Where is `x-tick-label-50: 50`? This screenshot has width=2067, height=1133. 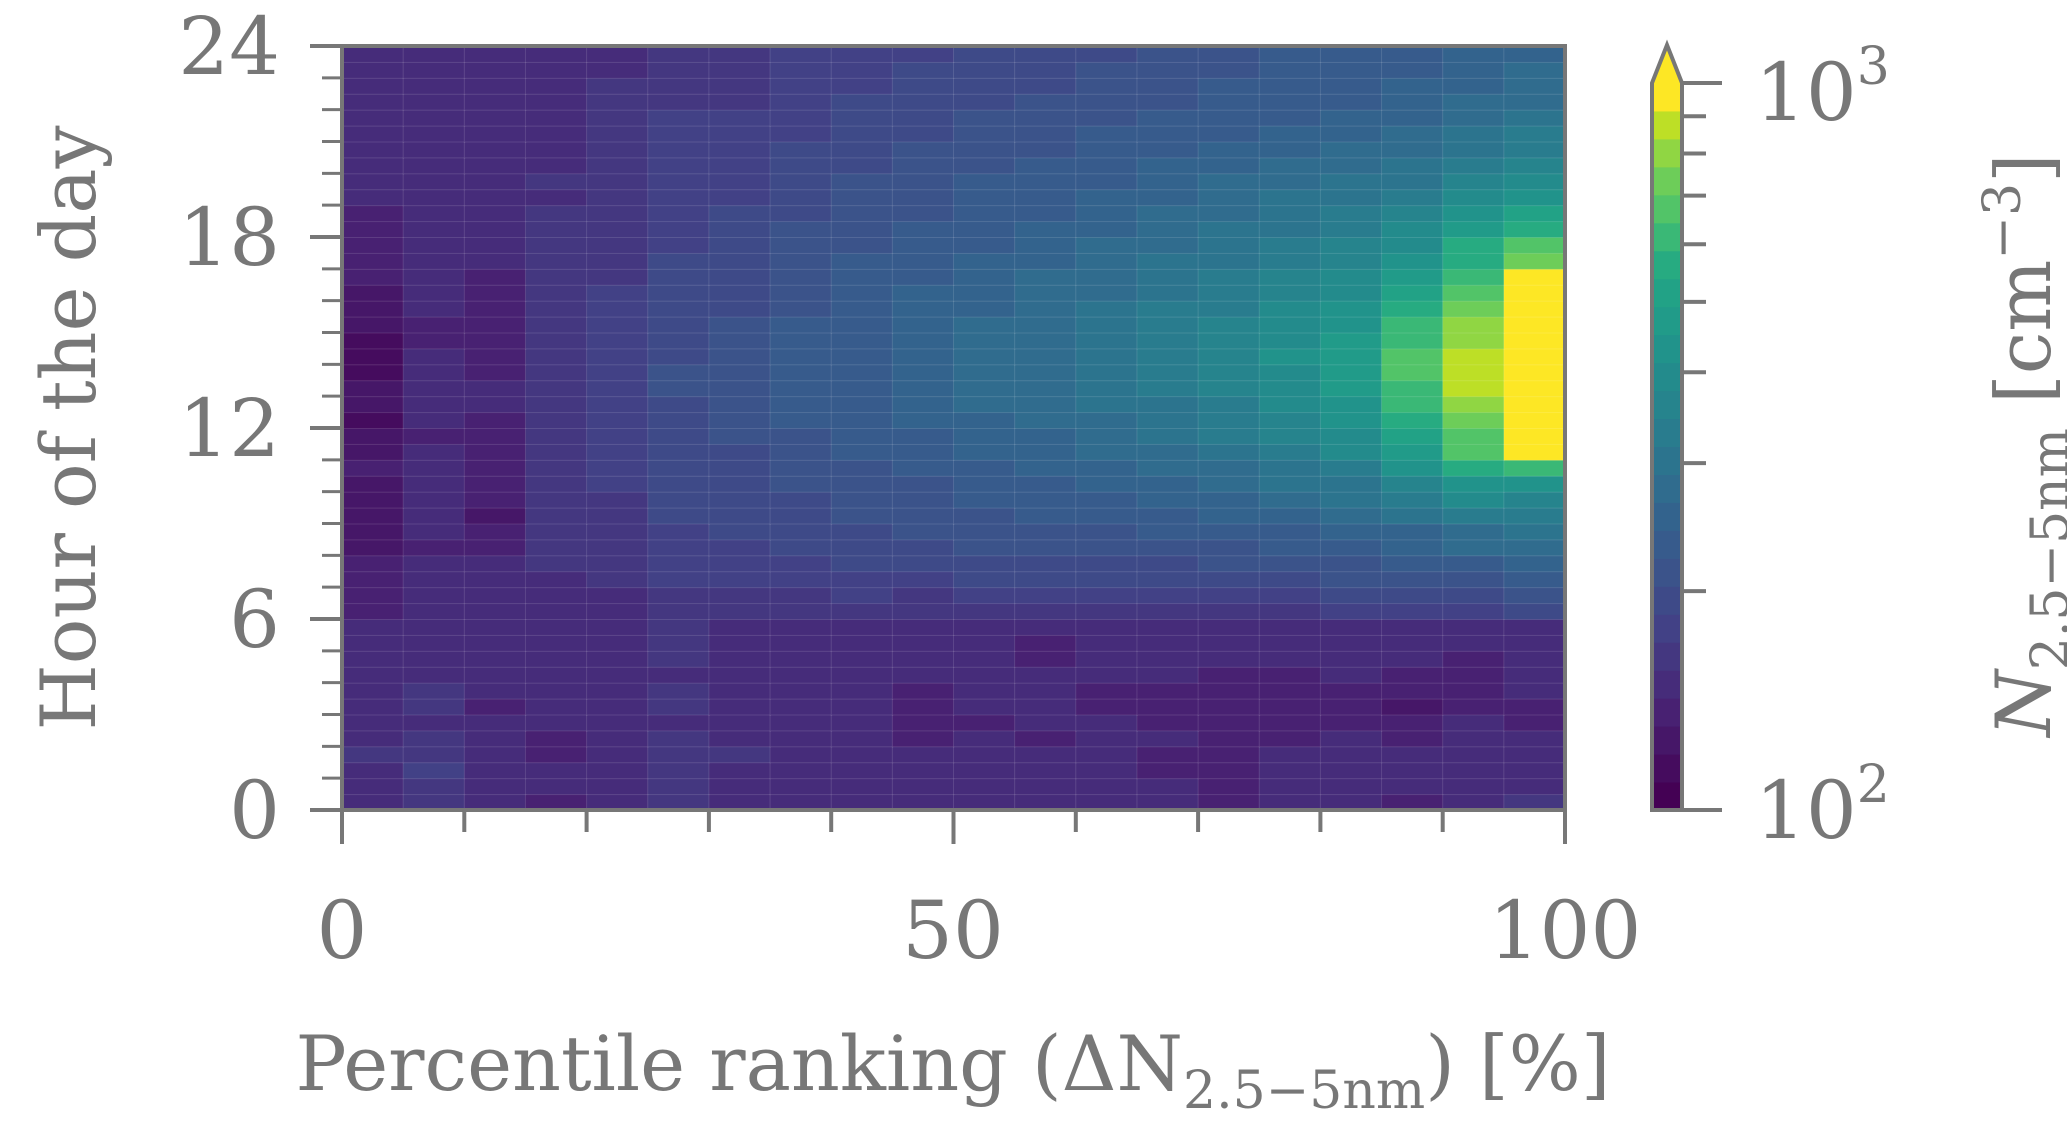
x-tick-label-50: 50 is located at coordinates (953, 930).